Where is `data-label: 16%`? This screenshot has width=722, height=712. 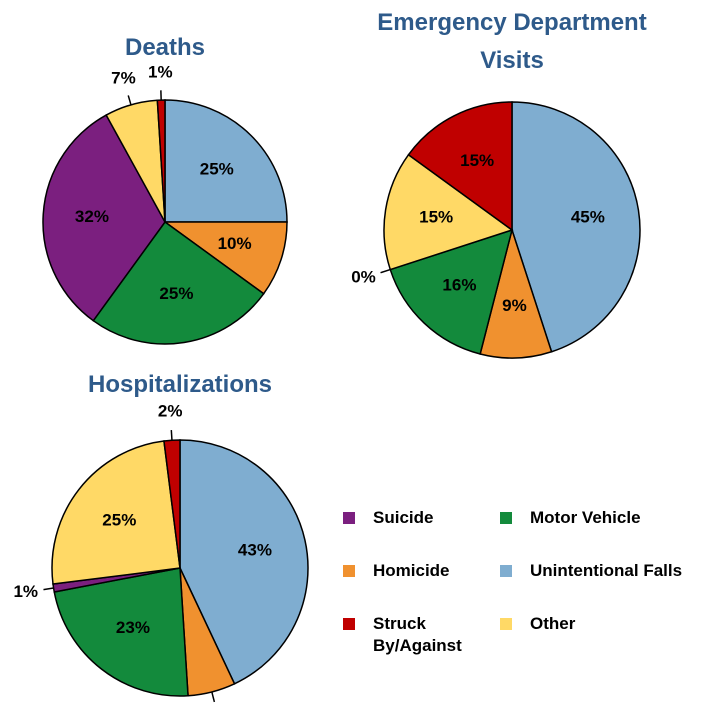
data-label: 16% is located at coordinates (459, 284).